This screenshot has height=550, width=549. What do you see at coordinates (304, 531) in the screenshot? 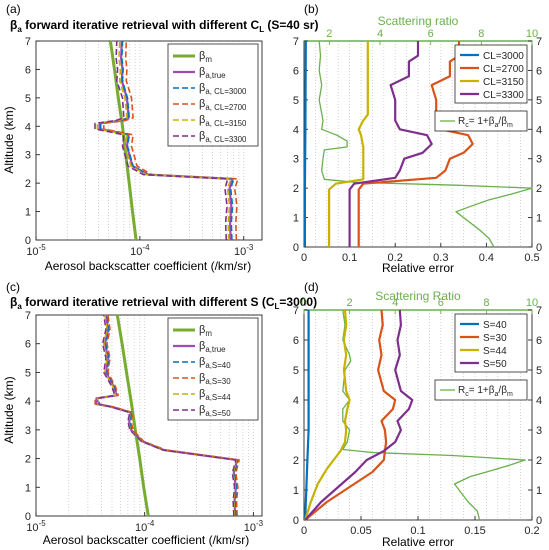
I see `panel-d-xtick-label: 0` at bounding box center [304, 531].